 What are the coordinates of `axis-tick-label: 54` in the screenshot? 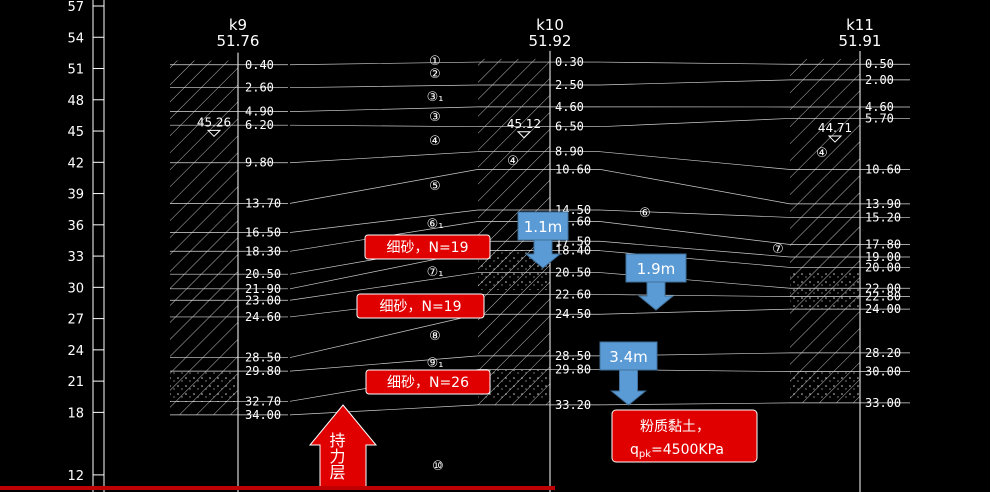 It's located at (75, 38).